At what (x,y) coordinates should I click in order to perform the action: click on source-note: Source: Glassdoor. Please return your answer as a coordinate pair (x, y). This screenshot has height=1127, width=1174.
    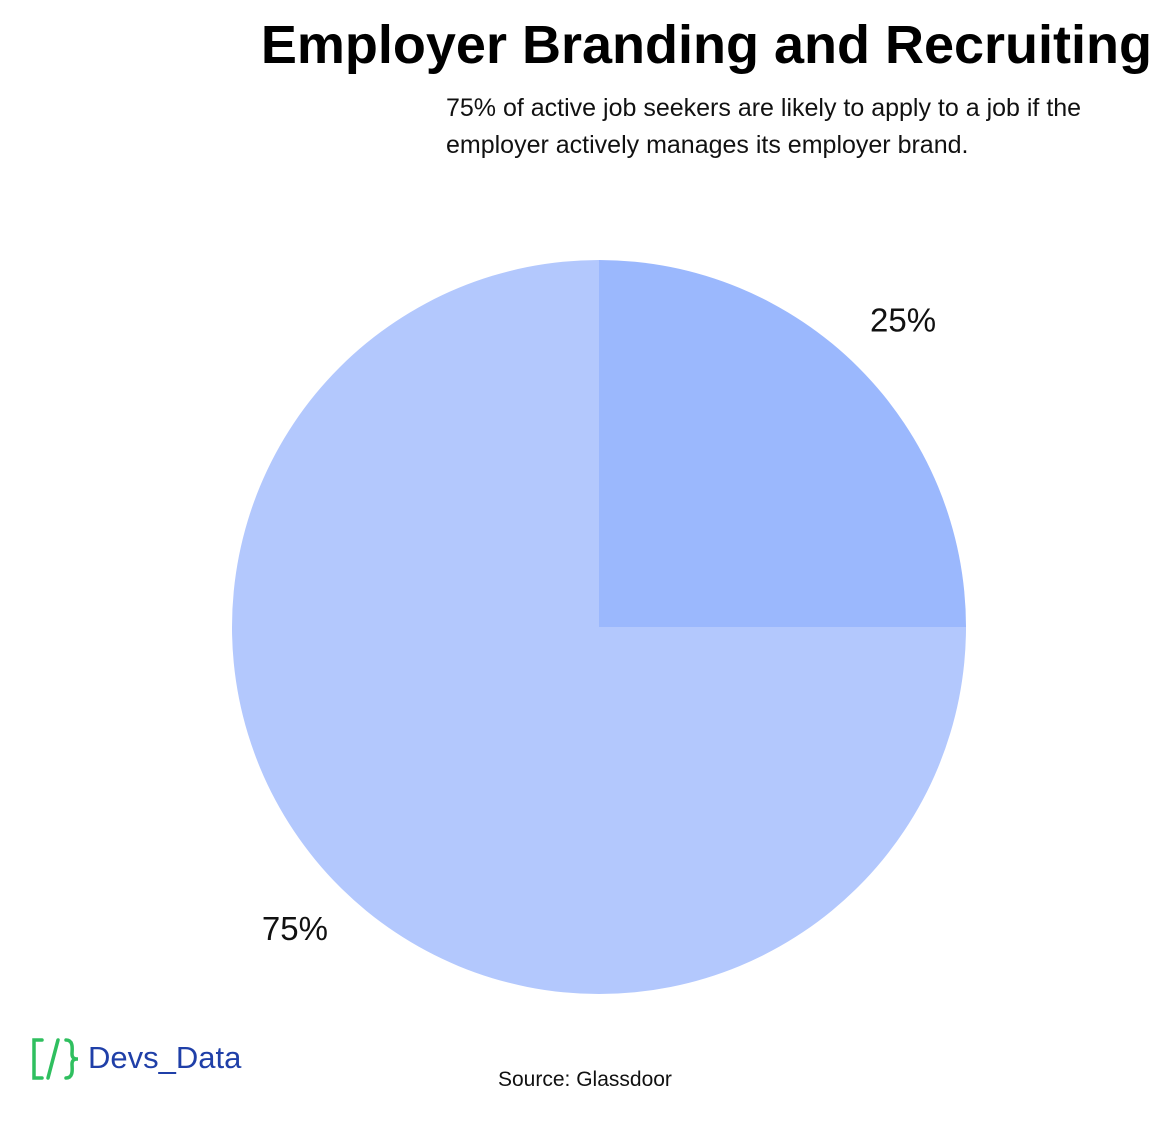
    Looking at the image, I should click on (585, 1079).